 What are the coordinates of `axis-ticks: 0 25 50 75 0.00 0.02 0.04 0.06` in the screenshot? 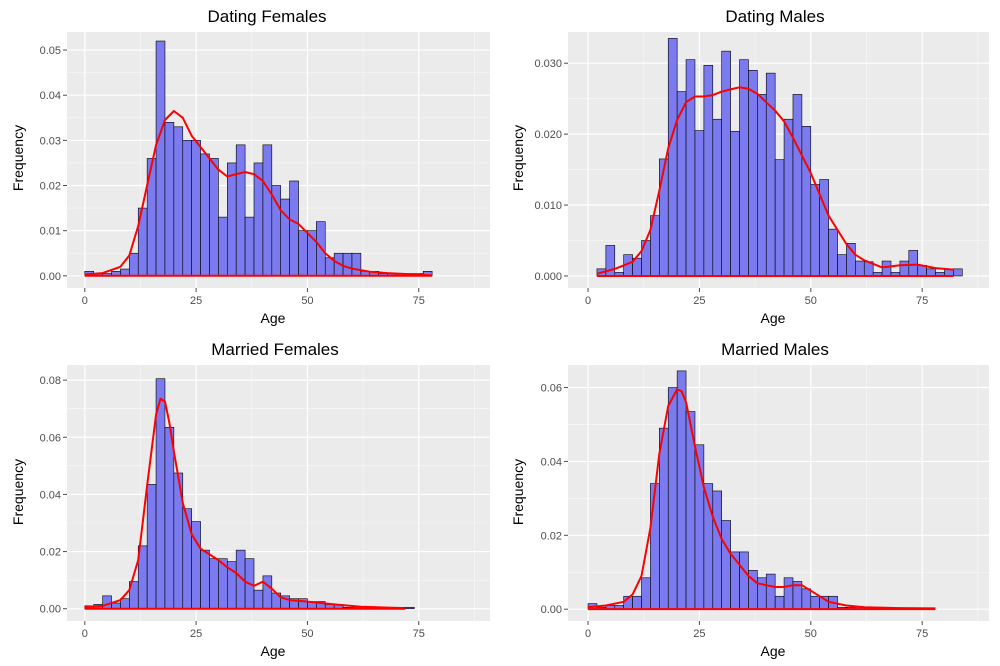 It's located at (735, 511).